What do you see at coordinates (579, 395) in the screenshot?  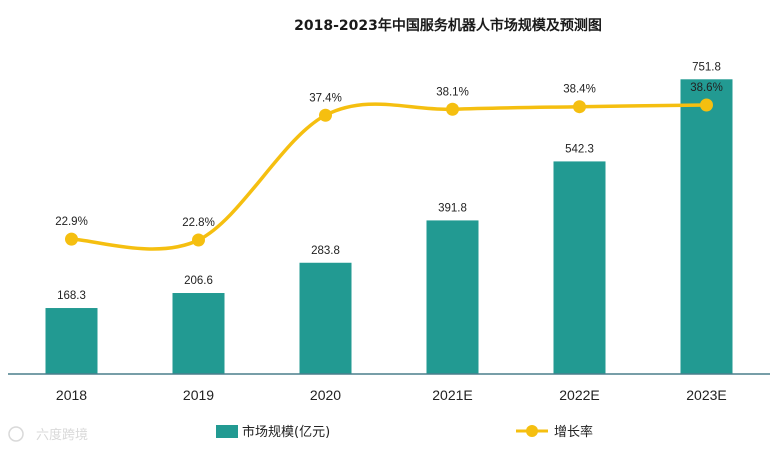 I see `x-tick-label: 2022E` at bounding box center [579, 395].